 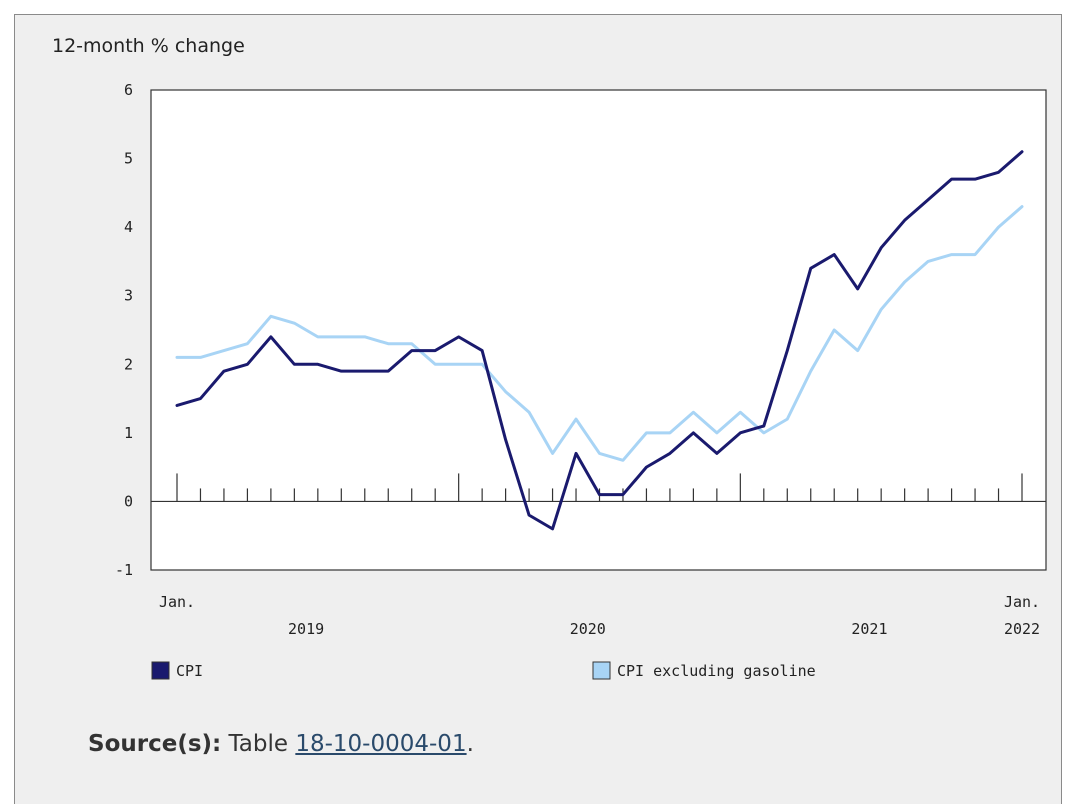 What do you see at coordinates (155, 744) in the screenshot?
I see `source-label: Source(s):` at bounding box center [155, 744].